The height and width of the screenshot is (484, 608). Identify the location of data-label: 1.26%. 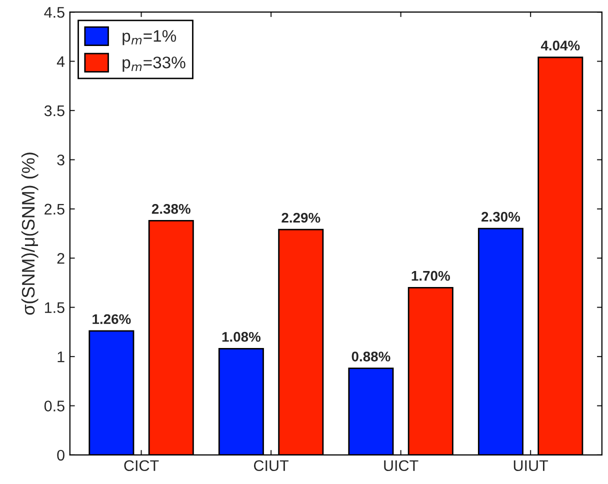
(111, 319).